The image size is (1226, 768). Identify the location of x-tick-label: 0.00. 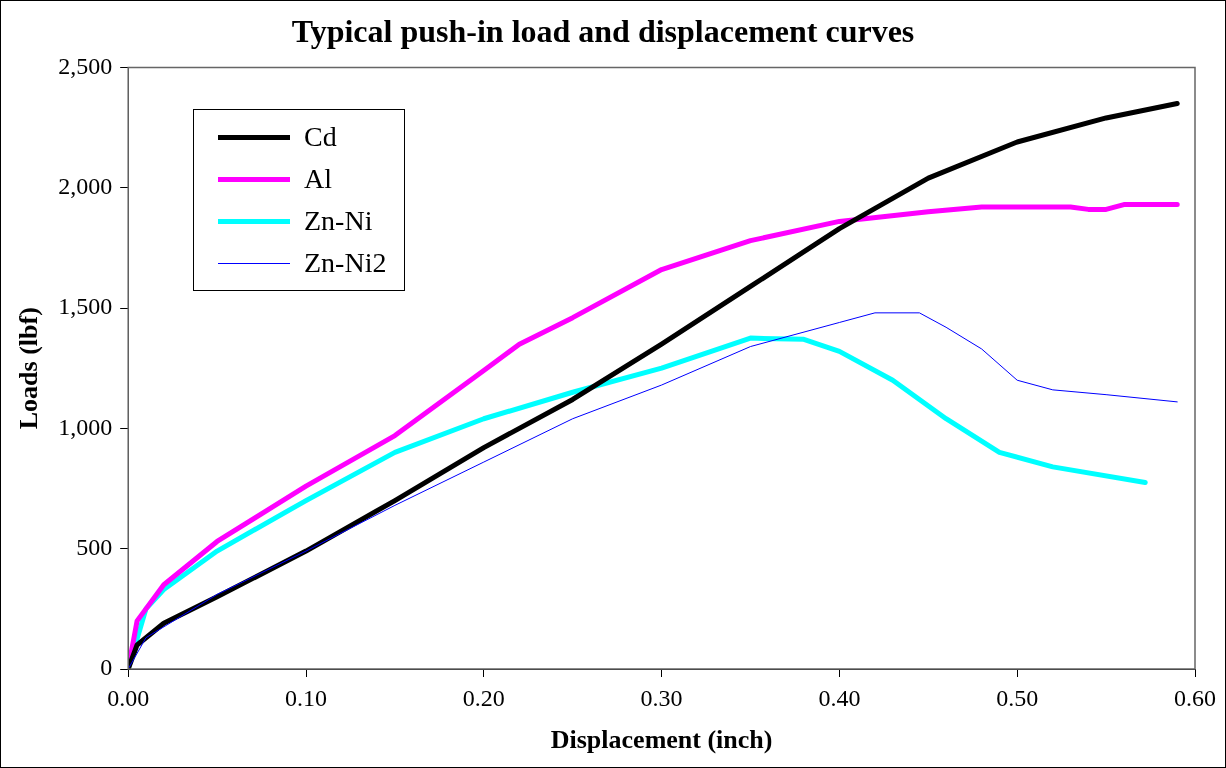
(128, 697).